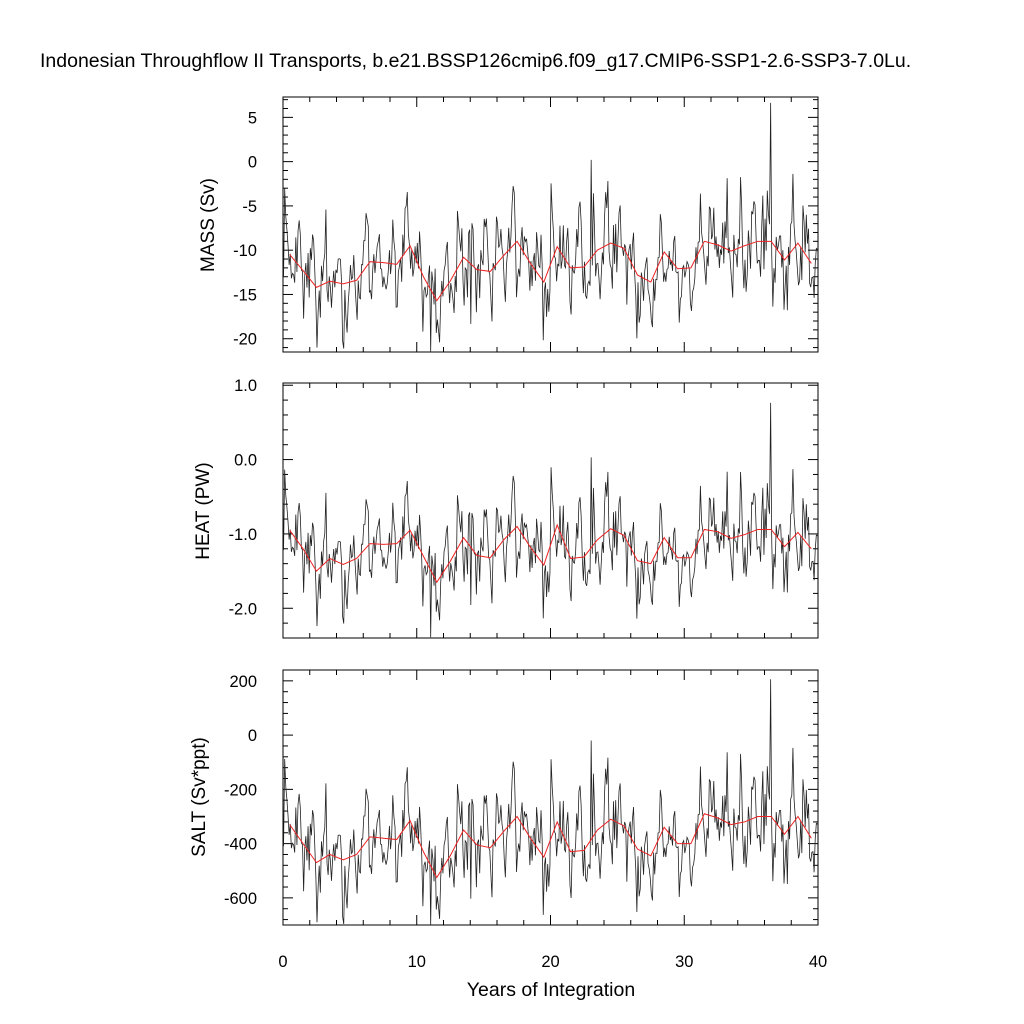 The image size is (1024, 1024). I want to click on panel-mass-ticks: 5 0 -5 -10 -15 -20, so click(526, 224).